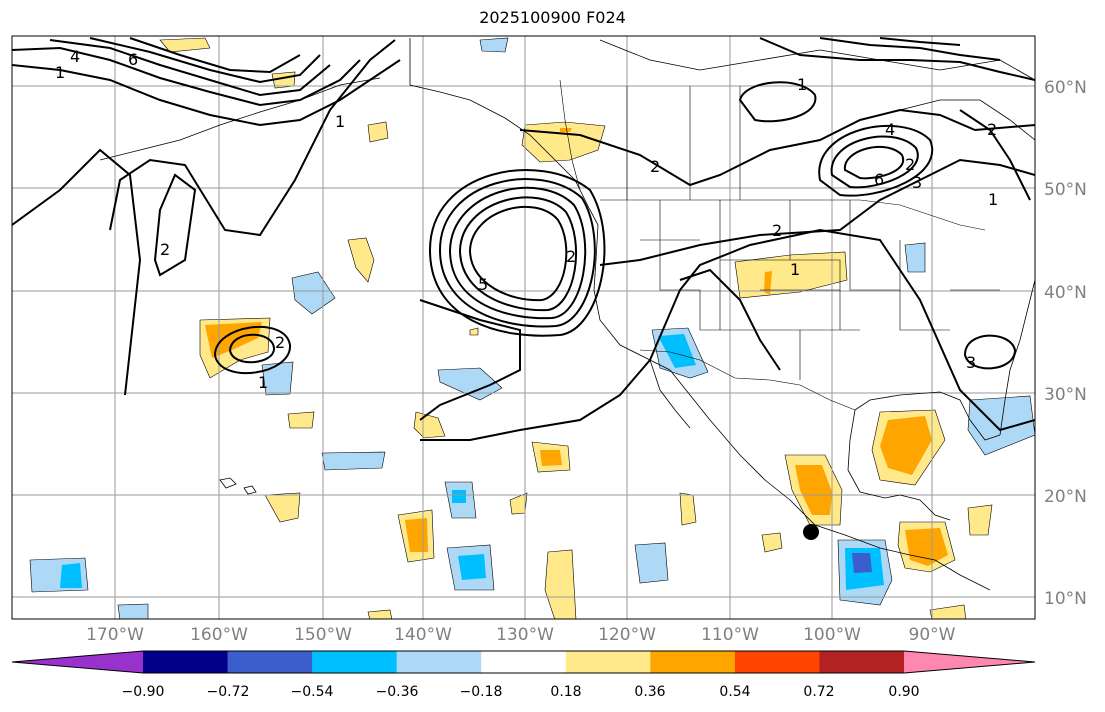 The width and height of the screenshot is (1105, 712). I want to click on lon-label-100w: 100°W, so click(832, 635).